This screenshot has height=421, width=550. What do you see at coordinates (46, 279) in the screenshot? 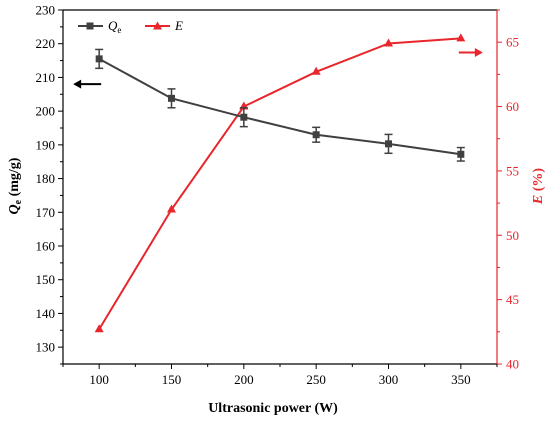
I see `left-tick-label: 150` at bounding box center [46, 279].